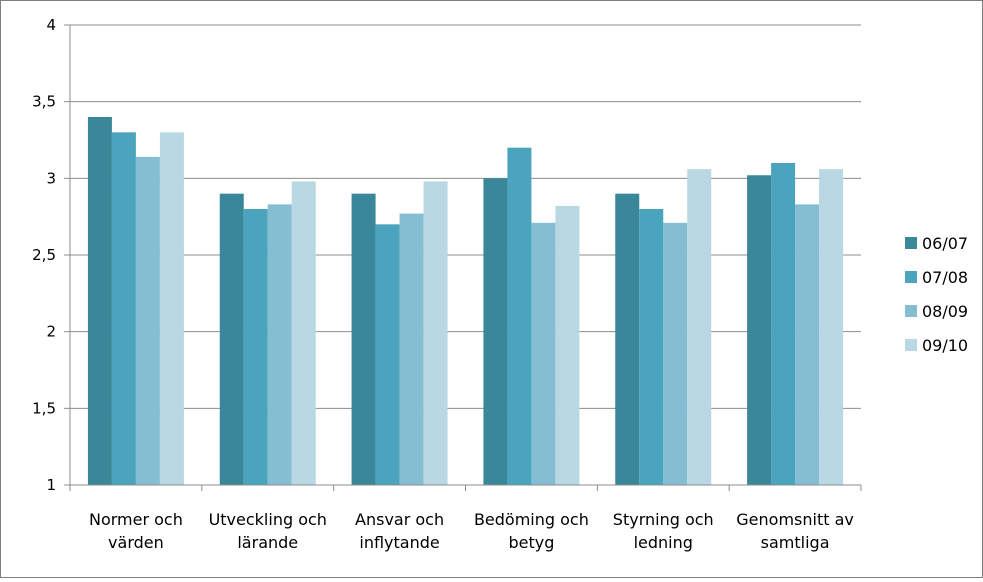 Image resolution: width=983 pixels, height=582 pixels. I want to click on y-tick-label: 1, so click(51, 485).